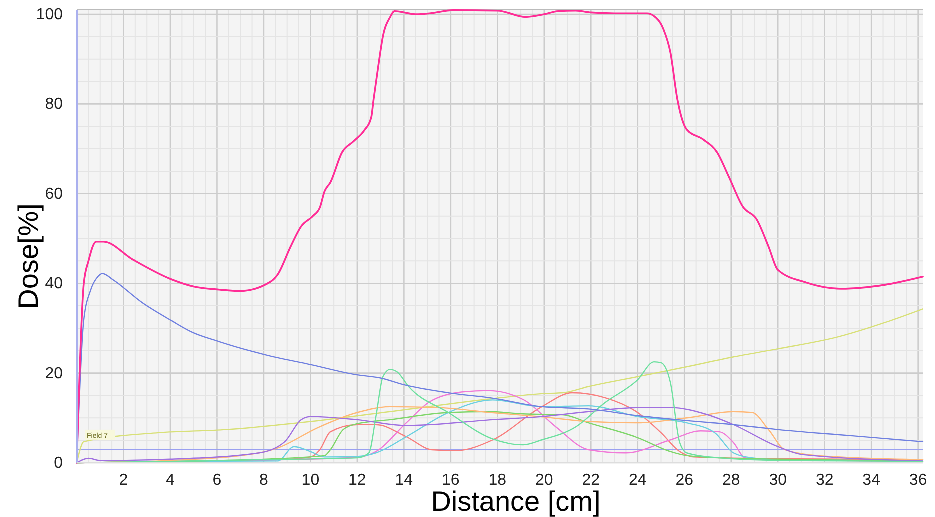  Describe the element at coordinates (357, 480) in the screenshot. I see `x-tick-label: 12` at that location.